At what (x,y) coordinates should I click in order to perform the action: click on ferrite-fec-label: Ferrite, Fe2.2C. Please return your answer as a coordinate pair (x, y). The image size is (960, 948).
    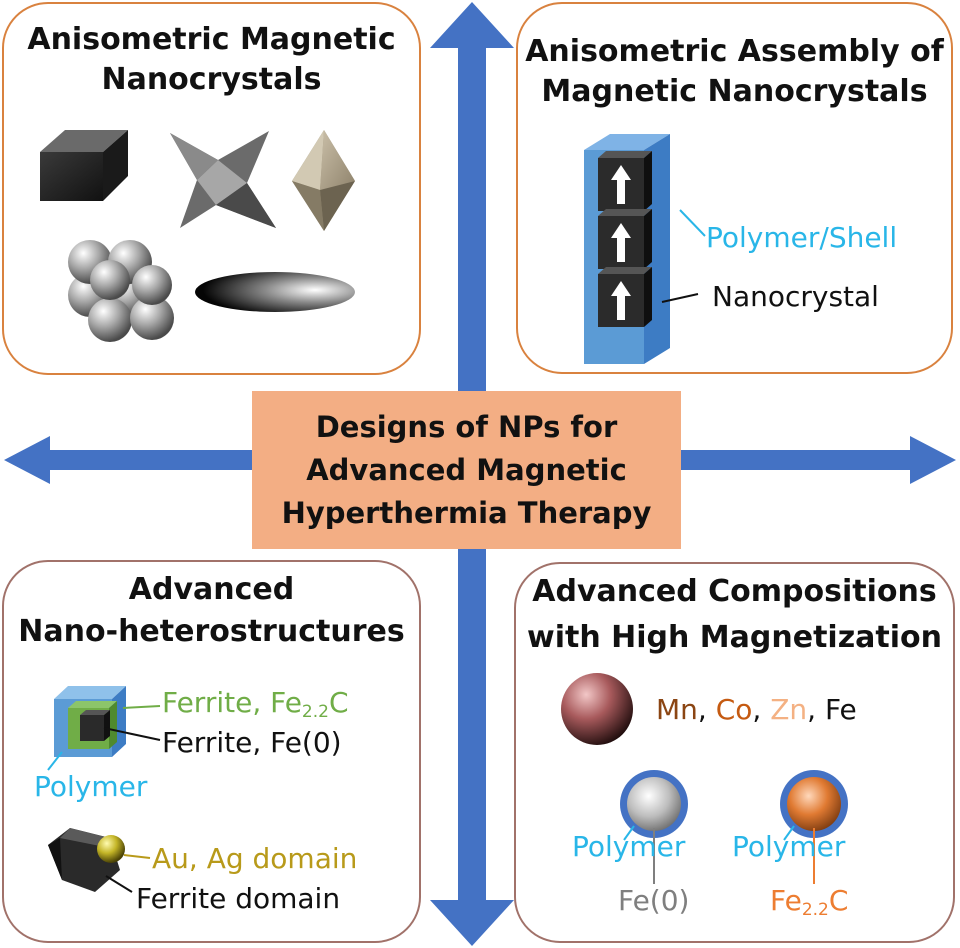
    Looking at the image, I should click on (255, 704).